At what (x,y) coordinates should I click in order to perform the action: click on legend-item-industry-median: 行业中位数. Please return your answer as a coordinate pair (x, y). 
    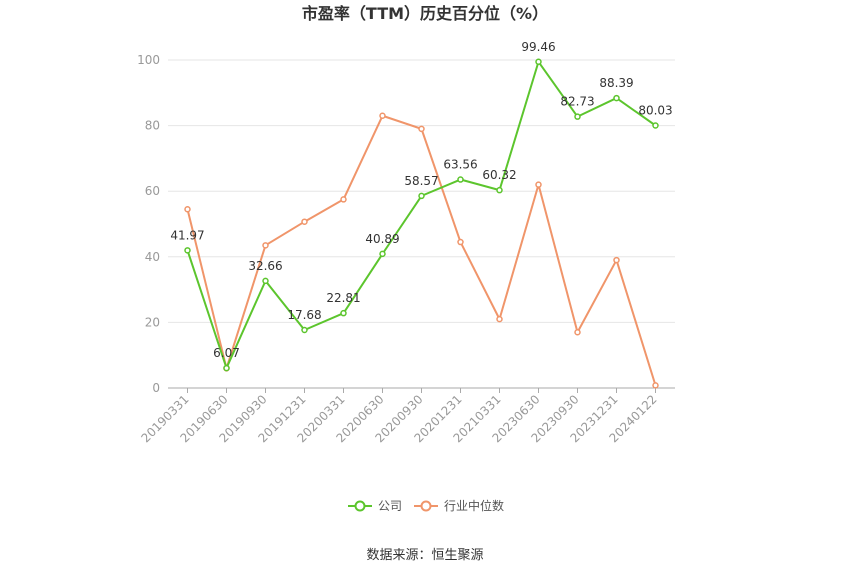
    Looking at the image, I should click on (459, 505).